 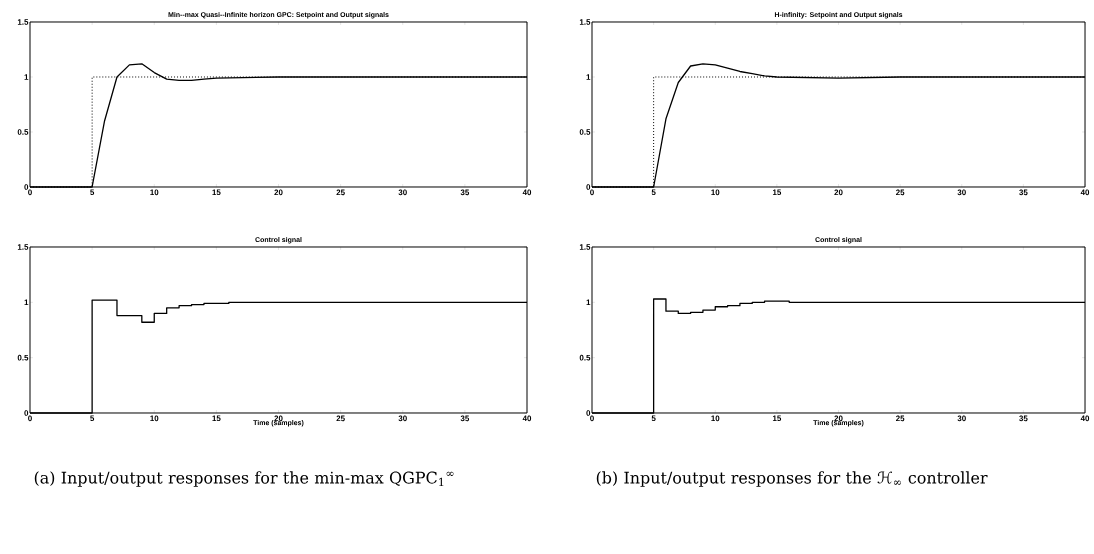 I want to click on text: (a) Input/output responses for the min-max QGPC$_{1}$∞, so click(x=244, y=479).